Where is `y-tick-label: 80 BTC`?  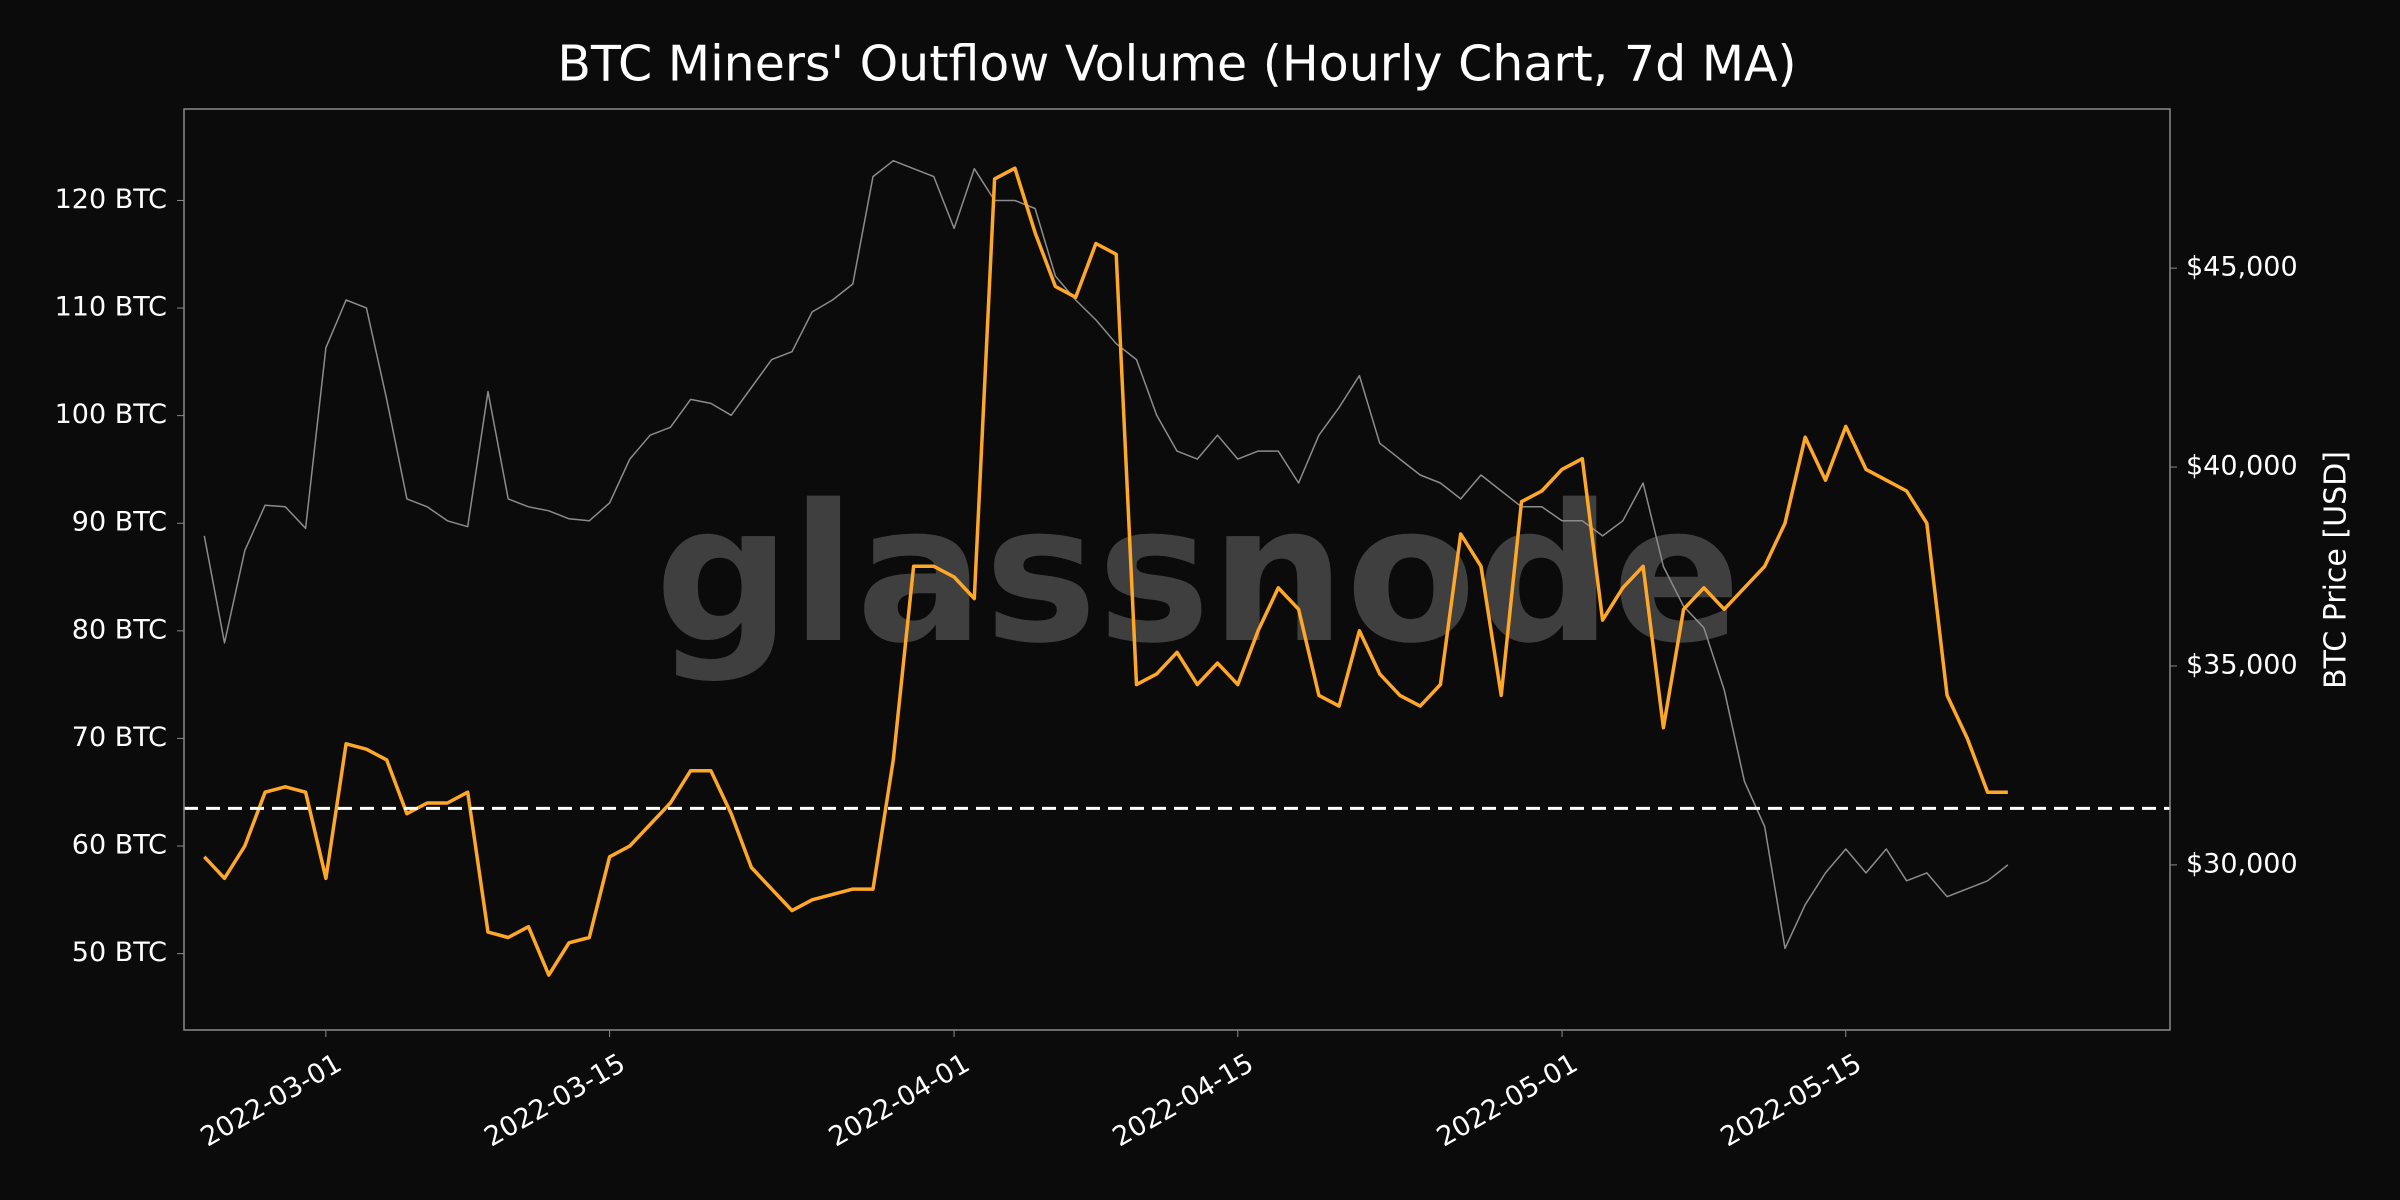
y-tick-label: 80 BTC is located at coordinates (119, 629).